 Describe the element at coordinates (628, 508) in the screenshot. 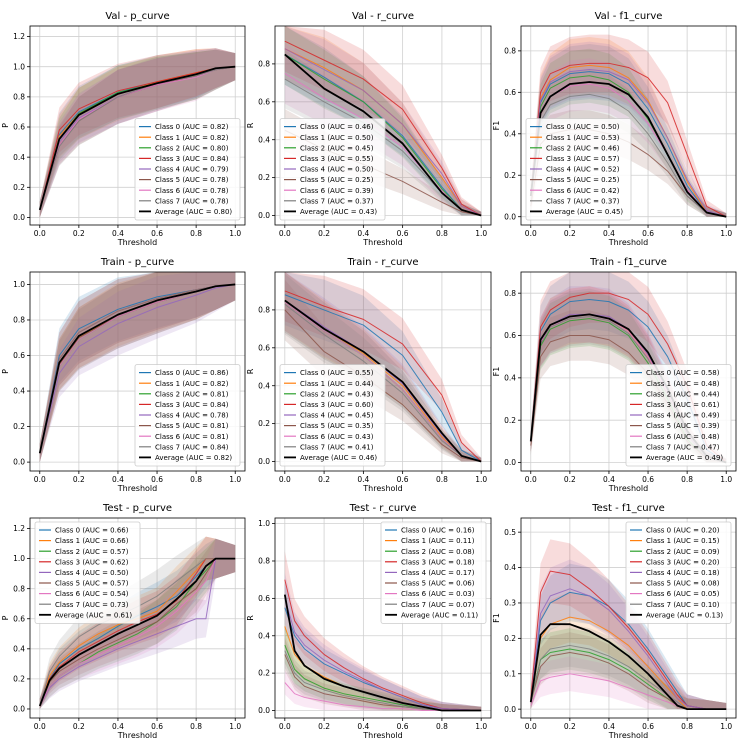

I see `subplot-title: Test - f1_curve` at that location.